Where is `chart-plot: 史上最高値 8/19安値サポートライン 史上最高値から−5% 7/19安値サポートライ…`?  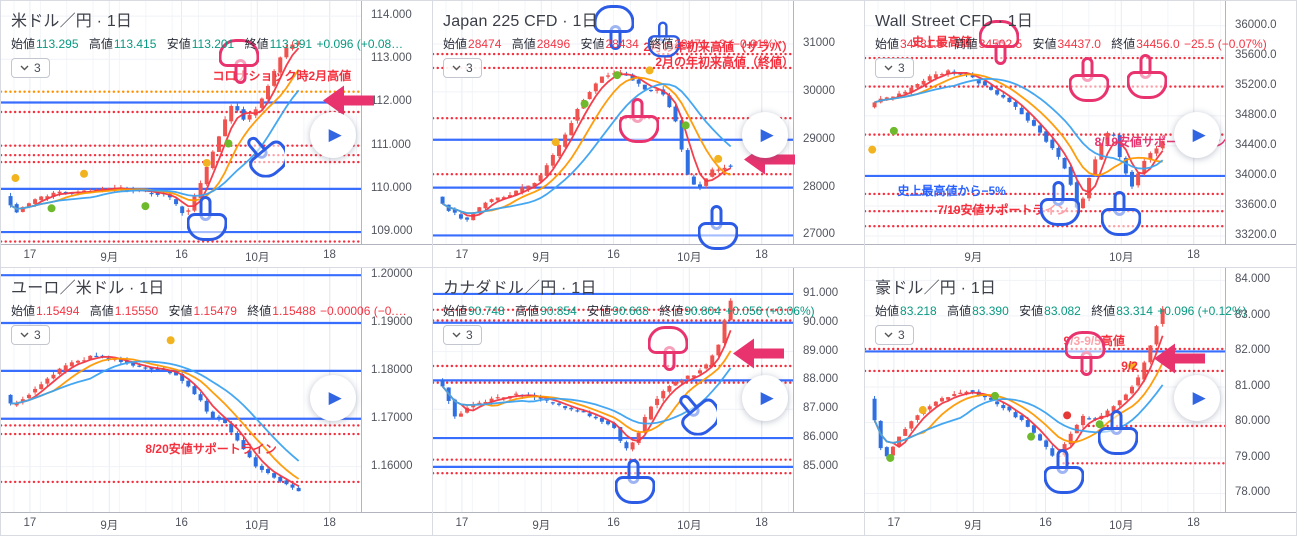 chart-plot: 史上最高値 8/19安値サポートライン 史上最高値から−5% 7/19安値サポートライ… is located at coordinates (1045, 123).